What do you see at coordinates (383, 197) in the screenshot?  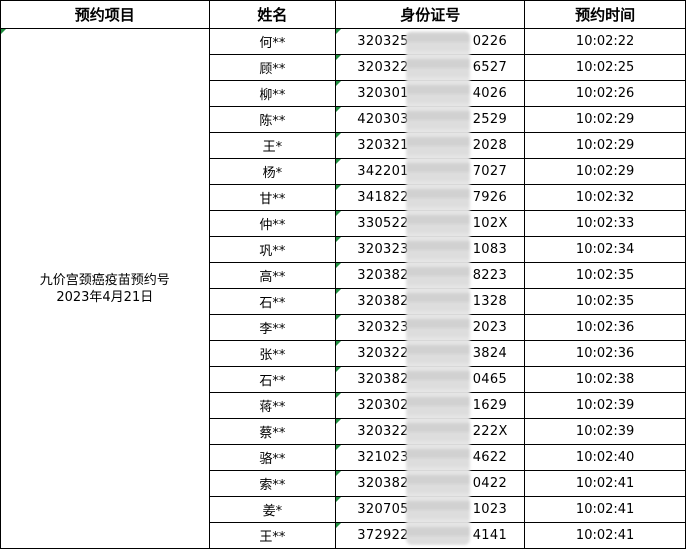 I see `id-prefix: 341822` at bounding box center [383, 197].